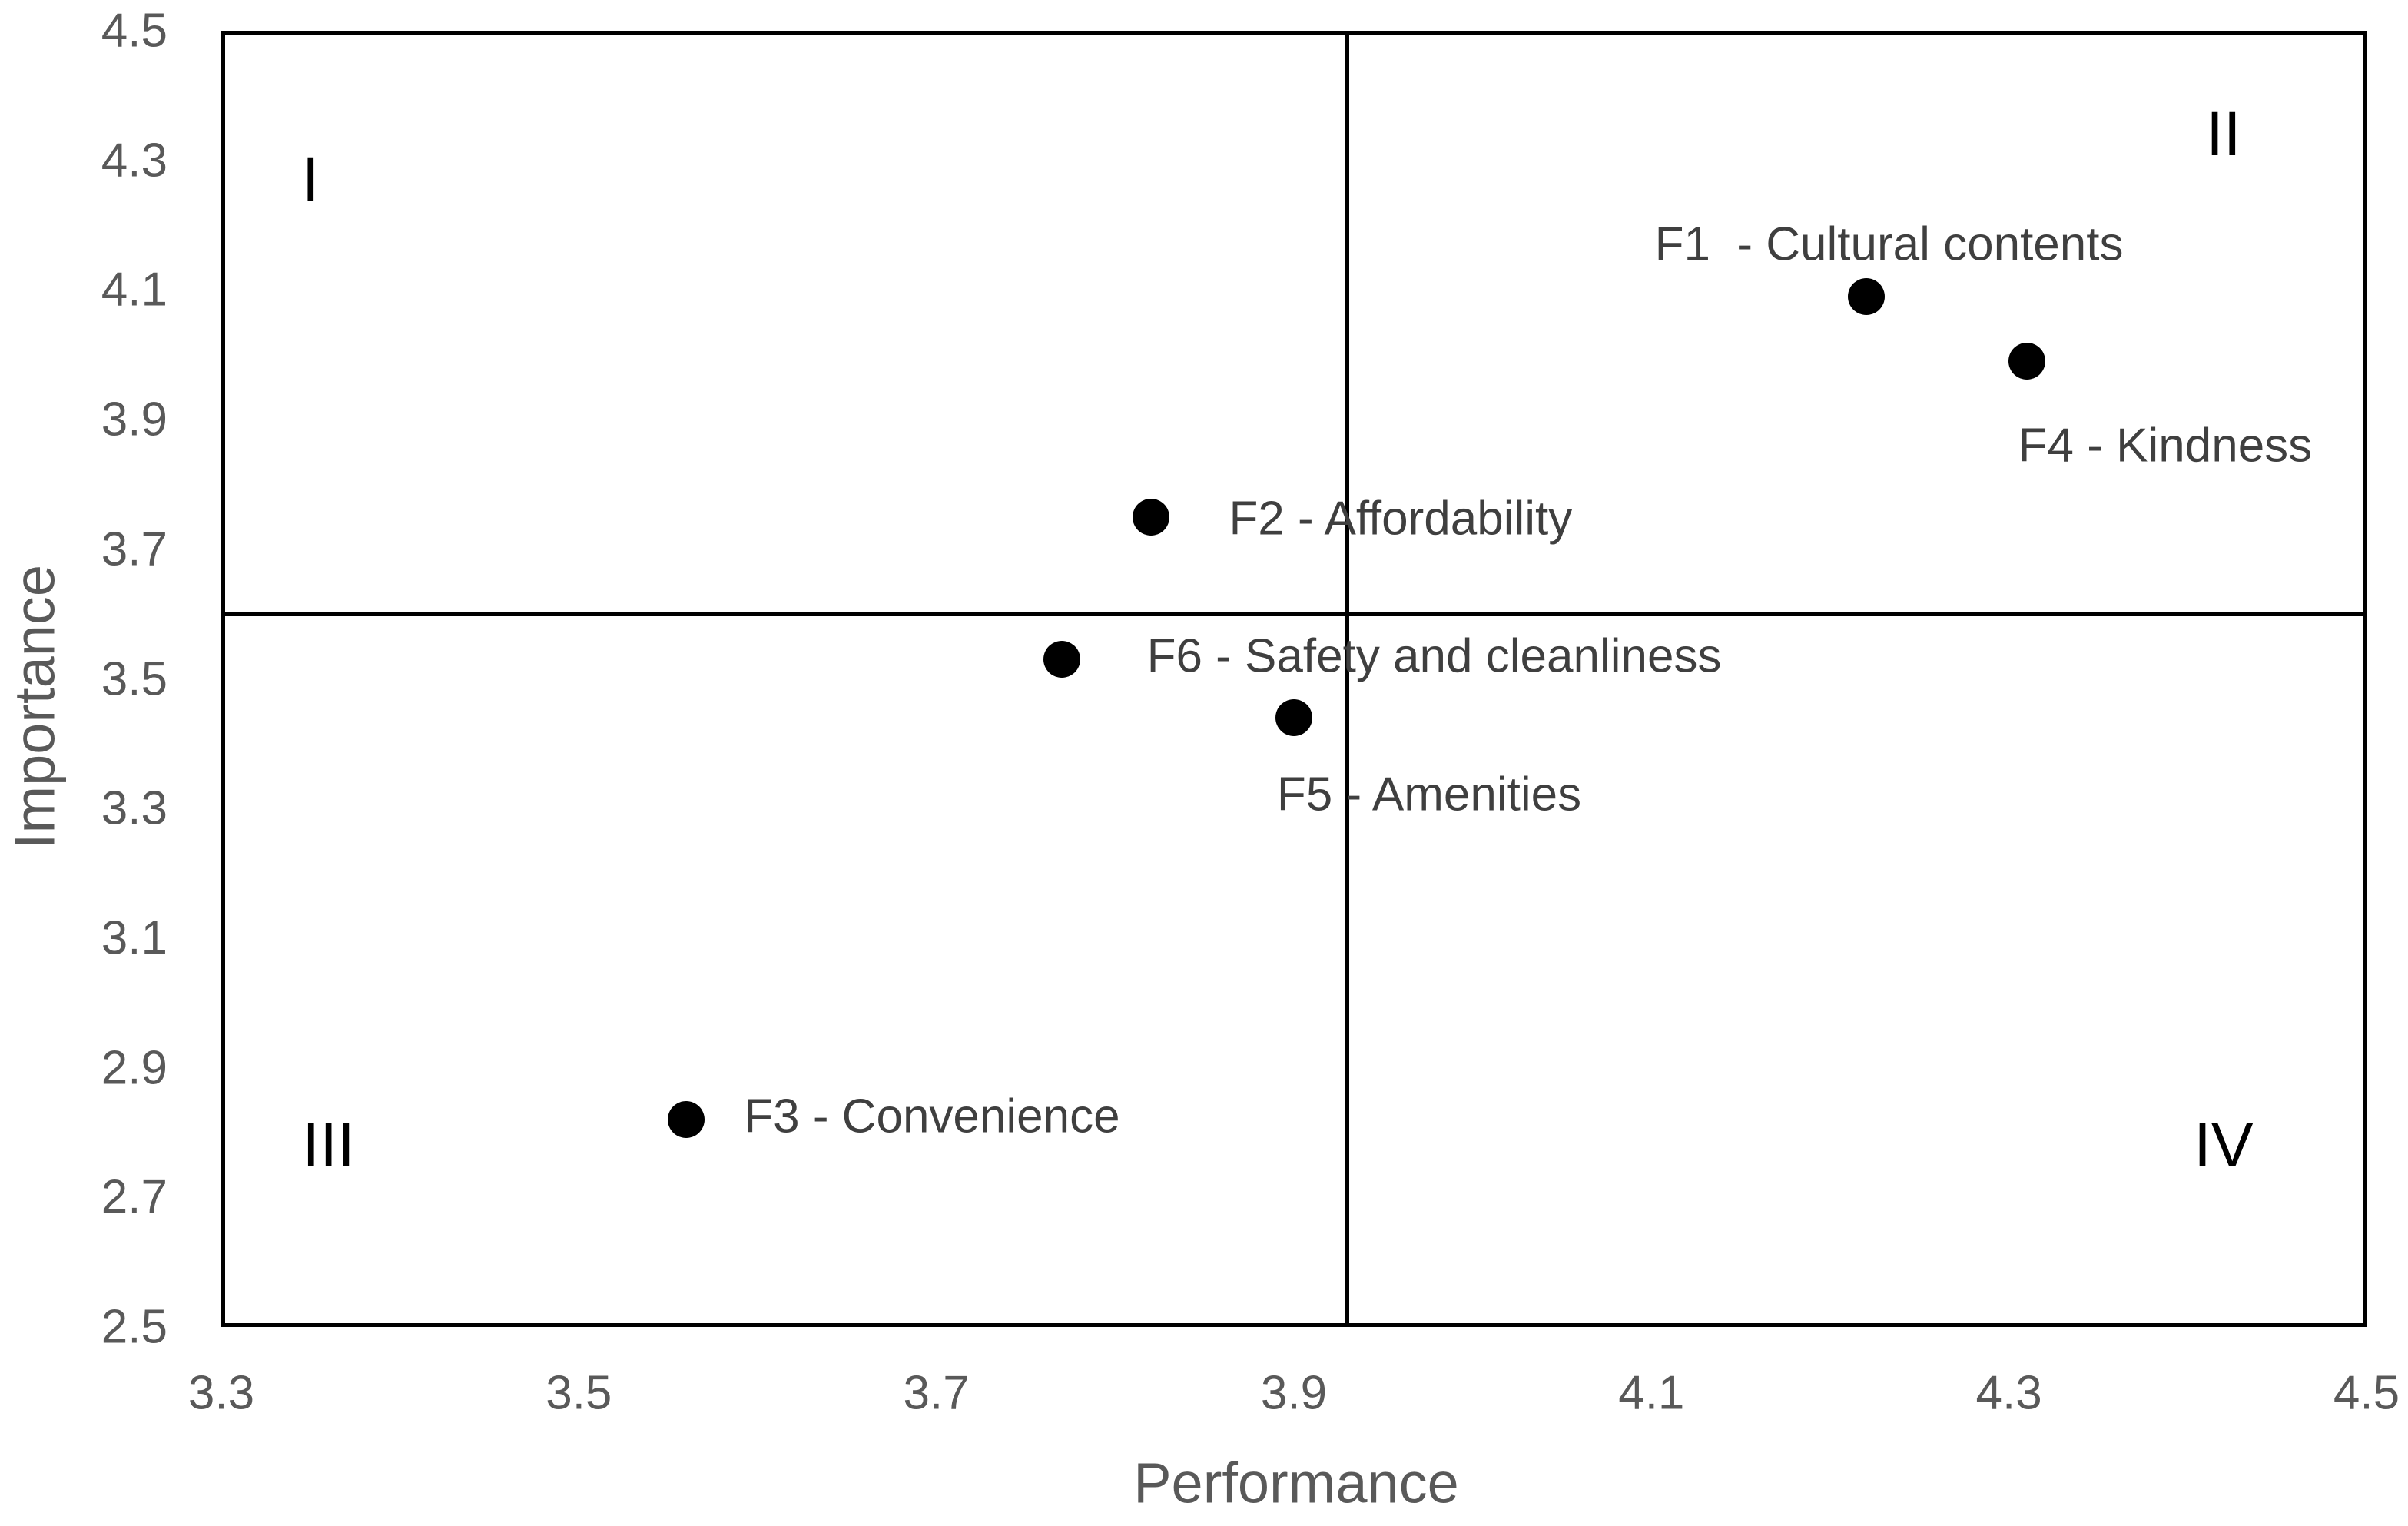 The height and width of the screenshot is (1526, 2408). I want to click on point-F1, so click(1866, 296).